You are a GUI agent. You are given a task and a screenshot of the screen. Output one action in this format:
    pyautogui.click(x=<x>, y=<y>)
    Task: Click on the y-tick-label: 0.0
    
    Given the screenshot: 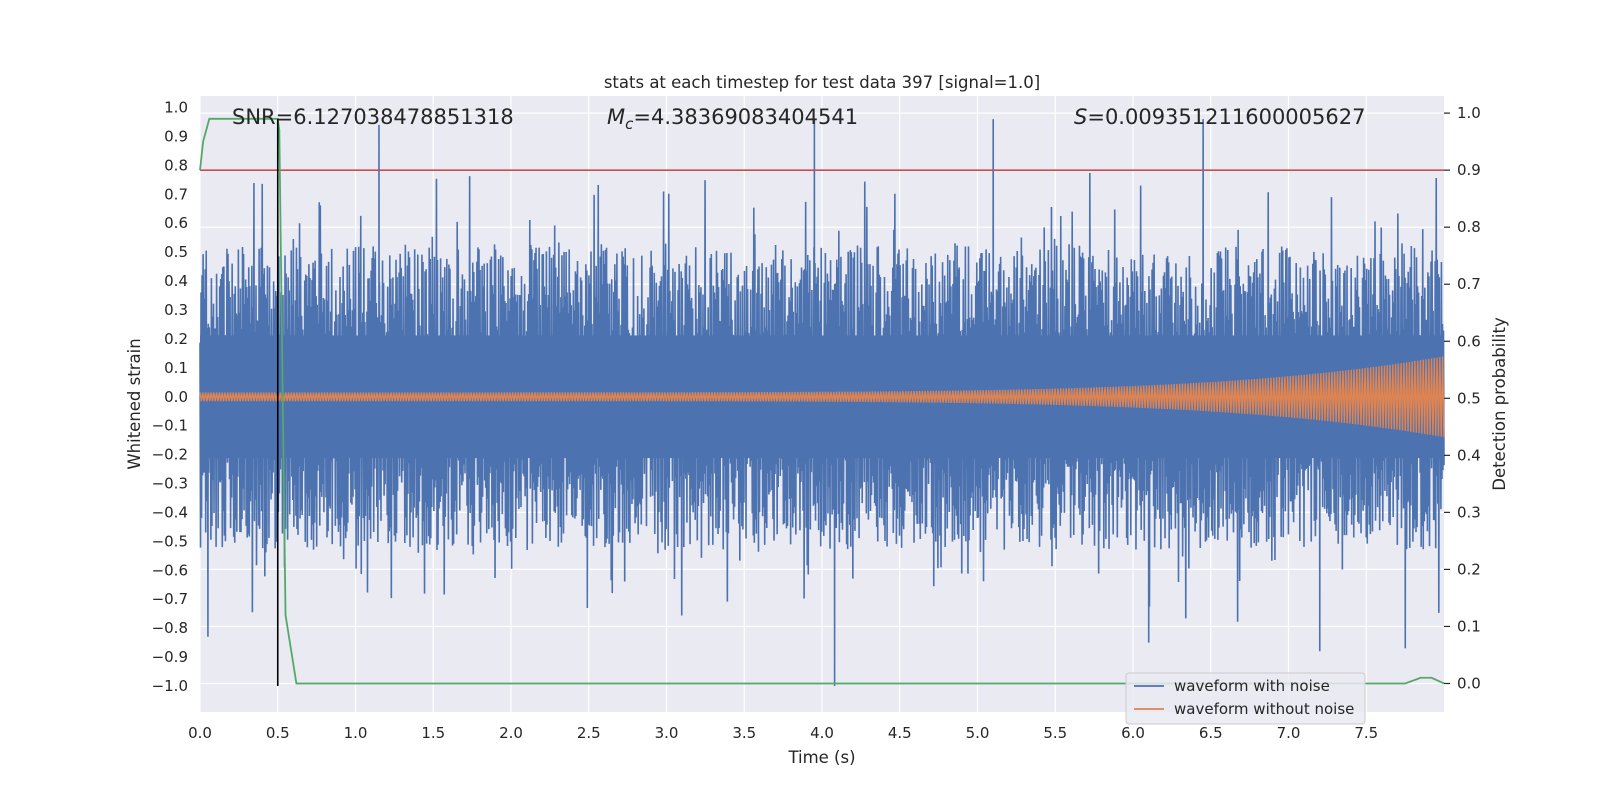 What is the action you would take?
    pyautogui.click(x=176, y=397)
    